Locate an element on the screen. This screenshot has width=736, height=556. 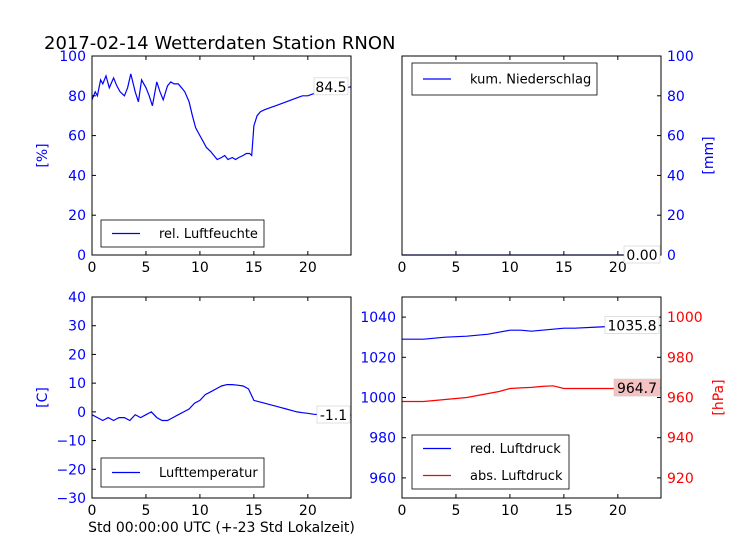
y-tick-label: −30 is located at coordinates (71, 499).